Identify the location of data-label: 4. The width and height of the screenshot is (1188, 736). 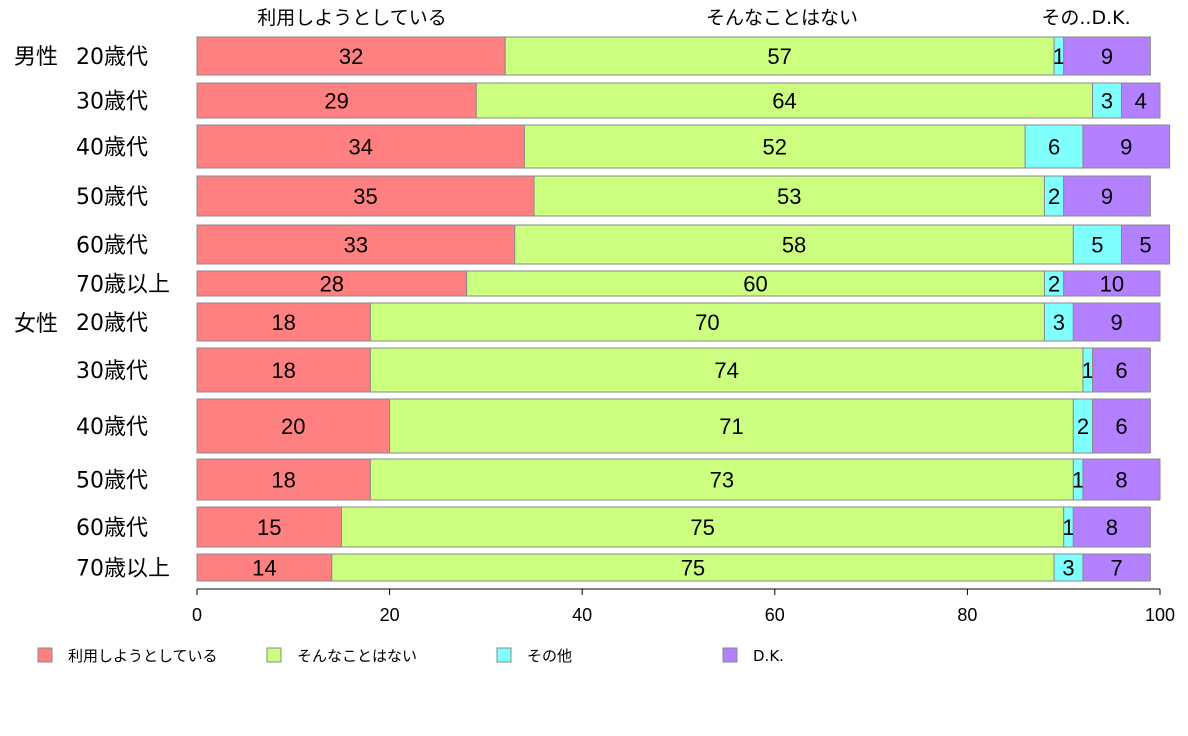
(1141, 101).